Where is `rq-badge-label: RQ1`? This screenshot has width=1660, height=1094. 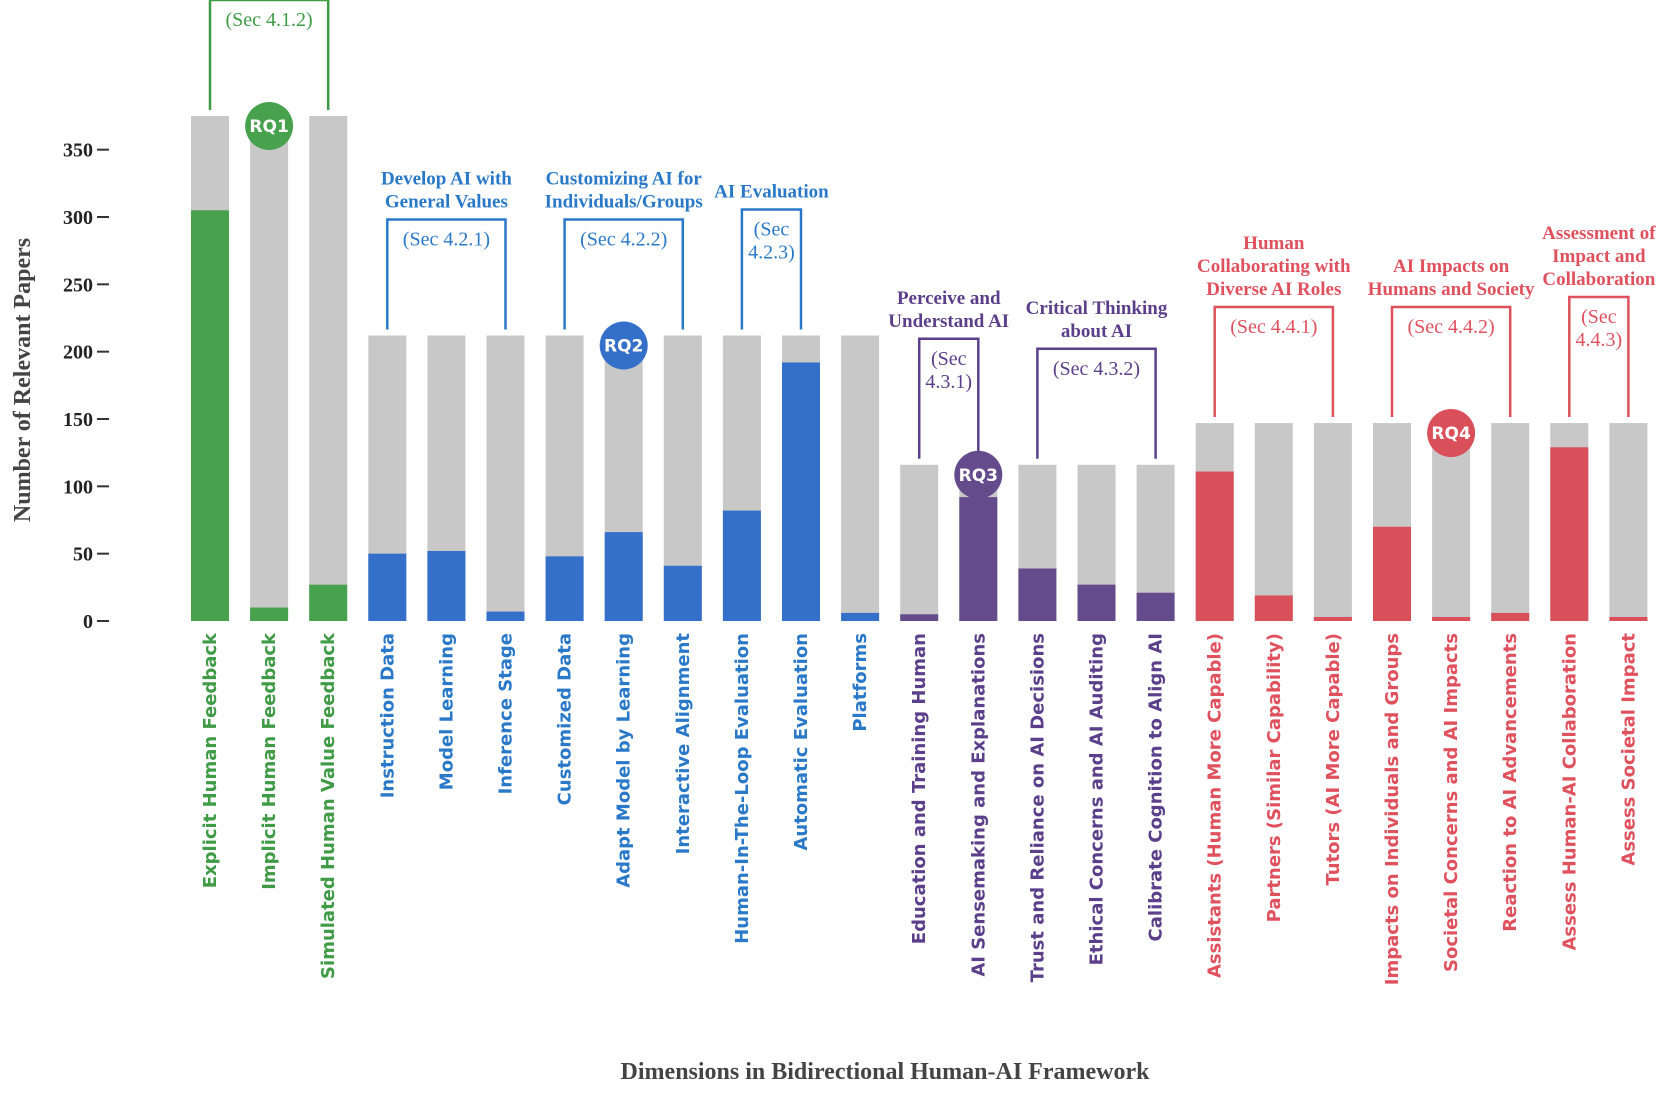 rq-badge-label: RQ1 is located at coordinates (268, 127).